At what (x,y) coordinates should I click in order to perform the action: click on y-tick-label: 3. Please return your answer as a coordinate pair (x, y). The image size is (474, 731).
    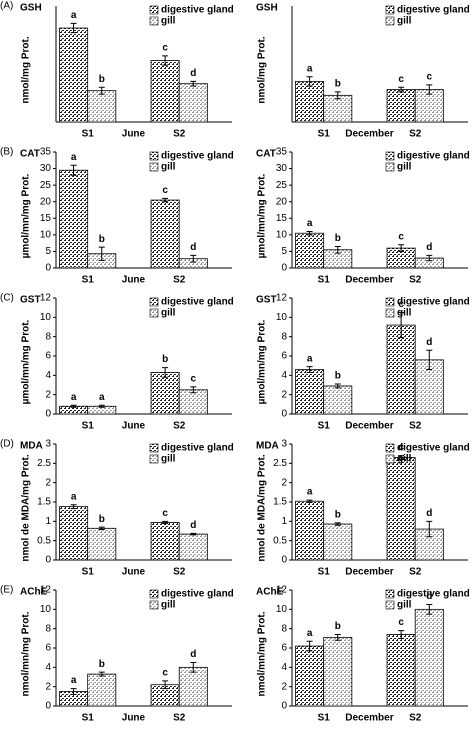
    Looking at the image, I should click on (284, 444).